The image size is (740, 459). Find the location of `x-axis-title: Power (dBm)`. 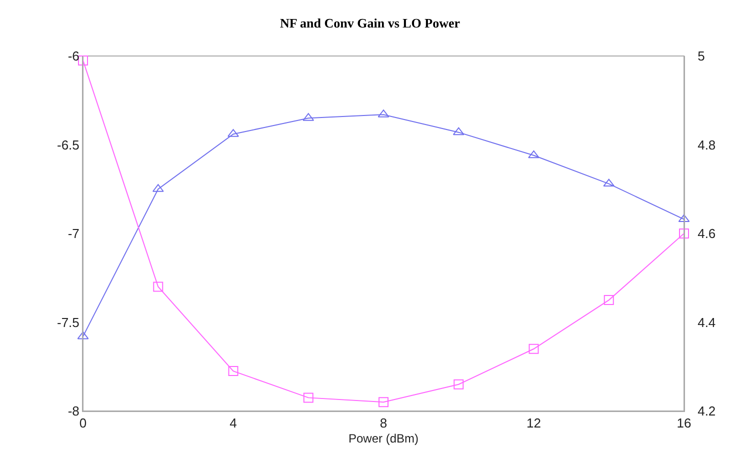

x-axis-title: Power (dBm) is located at coordinates (383, 439).